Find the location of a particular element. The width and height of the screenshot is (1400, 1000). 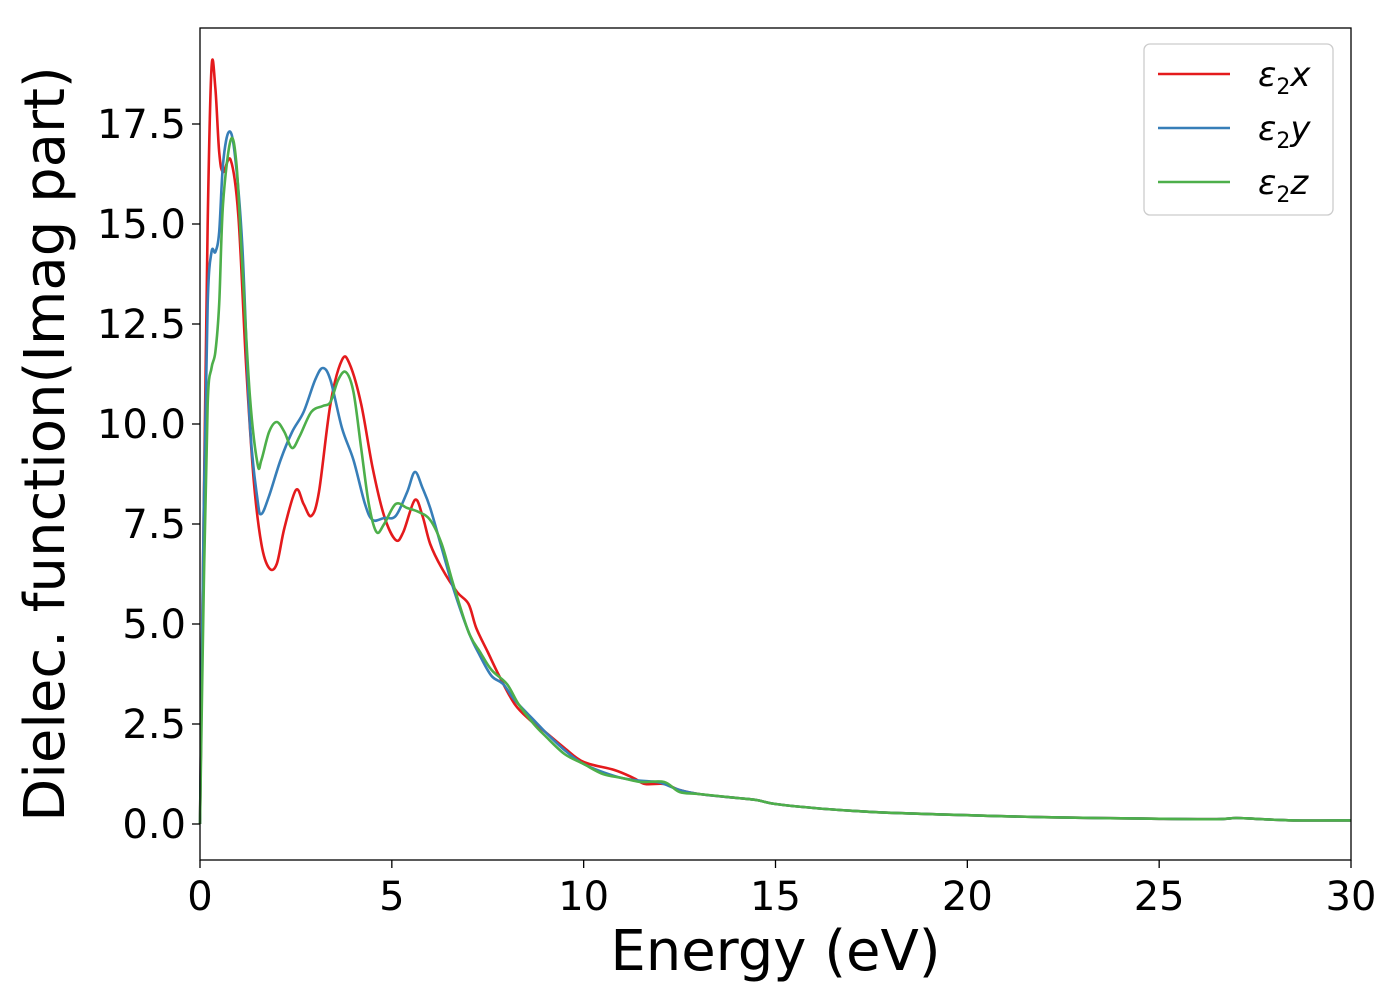

y-tick-label: 15.0 is located at coordinates (141, 225).